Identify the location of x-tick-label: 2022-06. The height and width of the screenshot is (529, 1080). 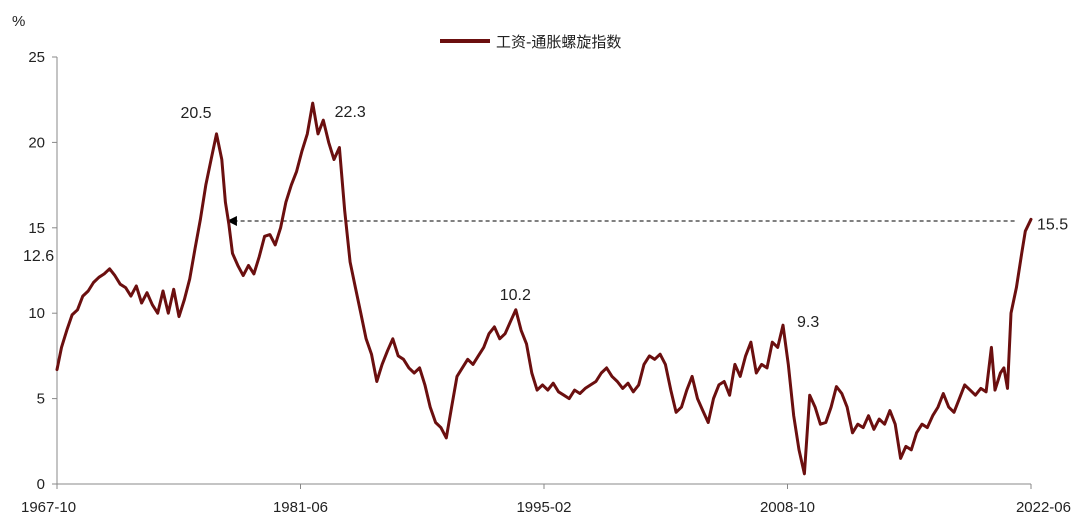
(1043, 507).